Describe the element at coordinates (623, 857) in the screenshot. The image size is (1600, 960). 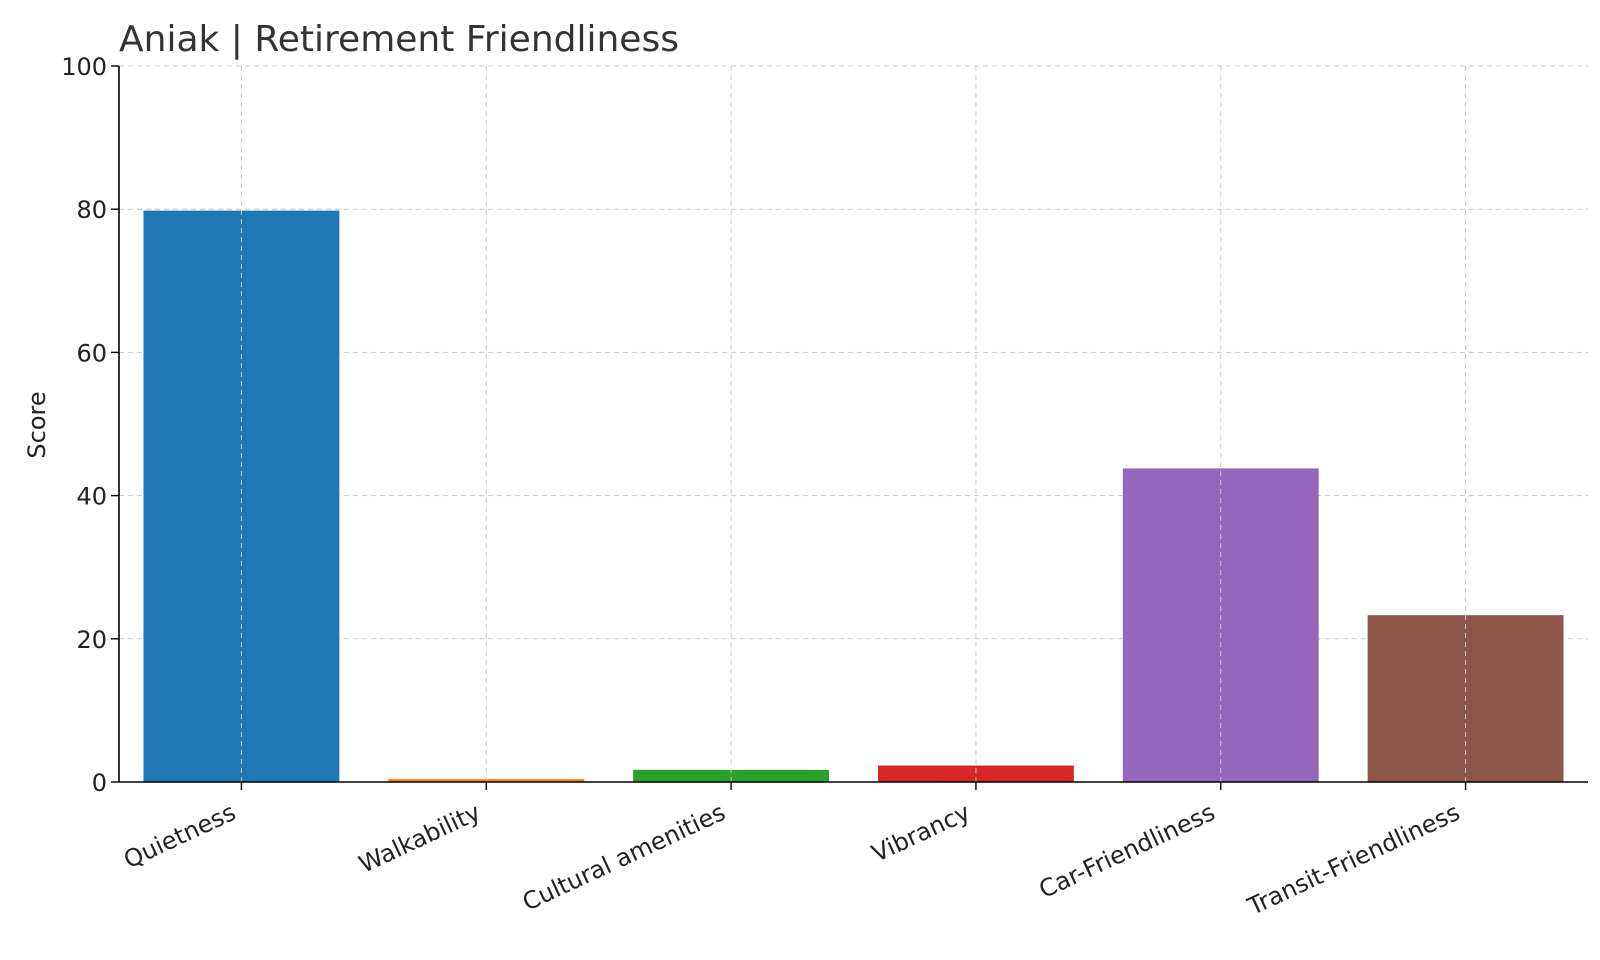
I see `x-tick-label: Cultural amenities` at that location.